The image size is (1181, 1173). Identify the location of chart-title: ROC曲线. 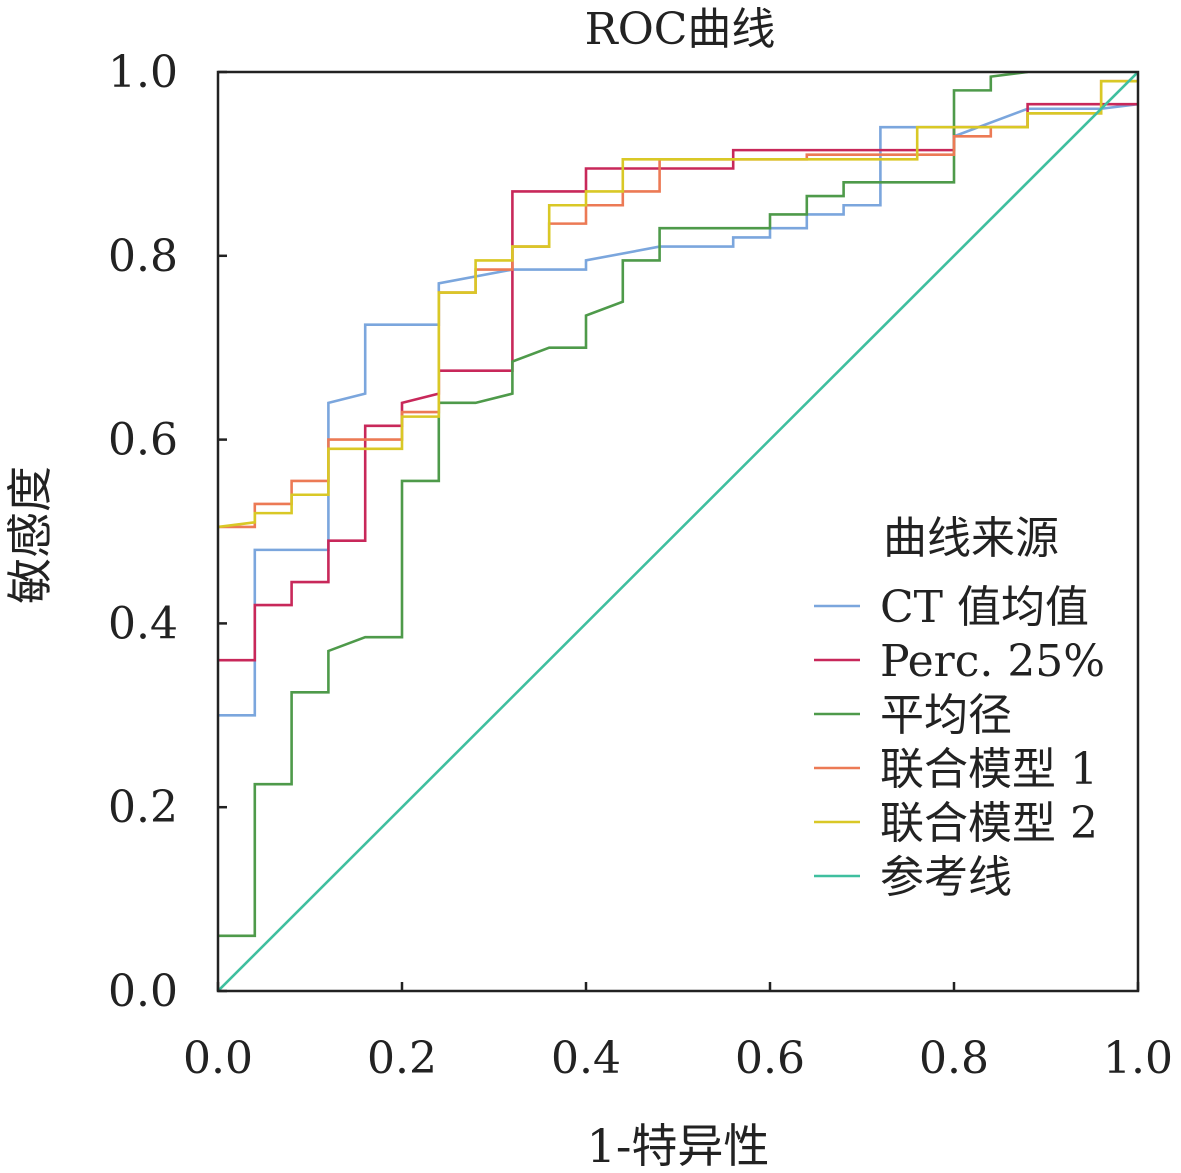
(680, 29).